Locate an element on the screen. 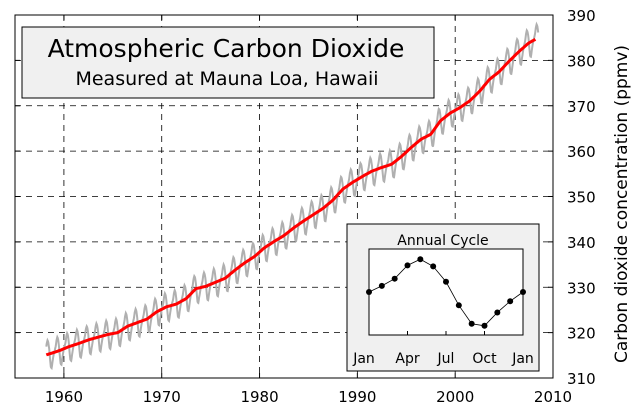 The image size is (640, 412). x-tick-label: 2000 is located at coordinates (455, 397).